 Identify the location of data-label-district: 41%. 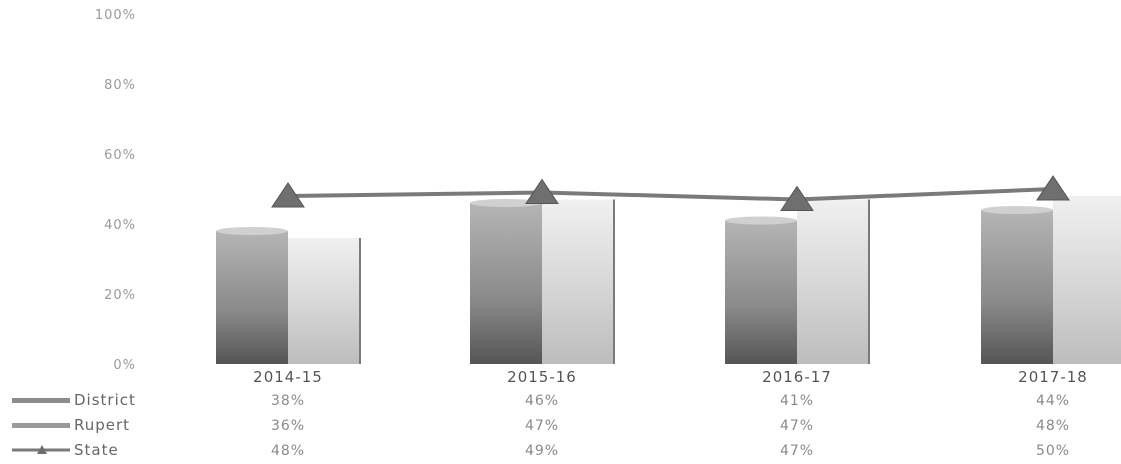
(797, 401).